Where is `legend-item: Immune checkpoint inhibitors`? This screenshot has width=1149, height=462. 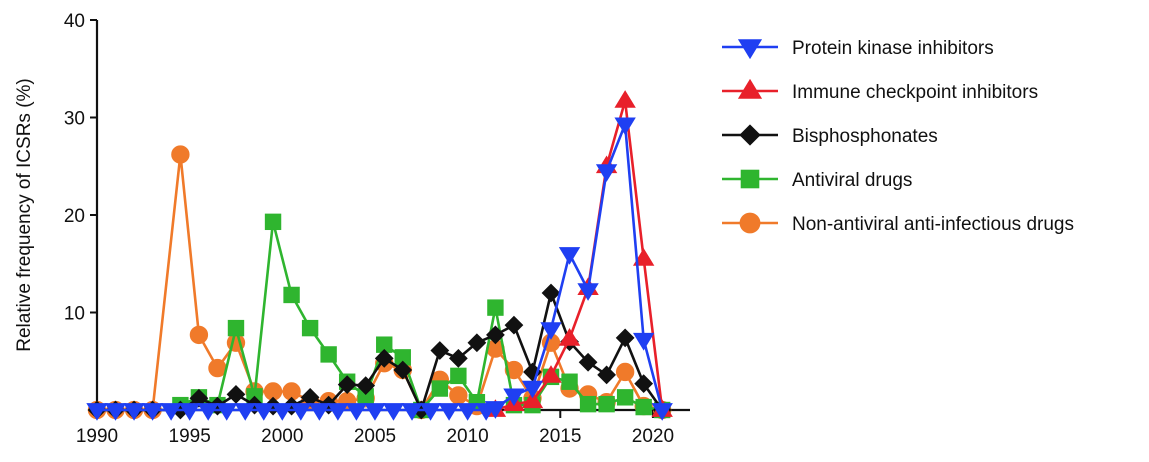
legend-item: Immune checkpoint inhibitors is located at coordinates (880, 90).